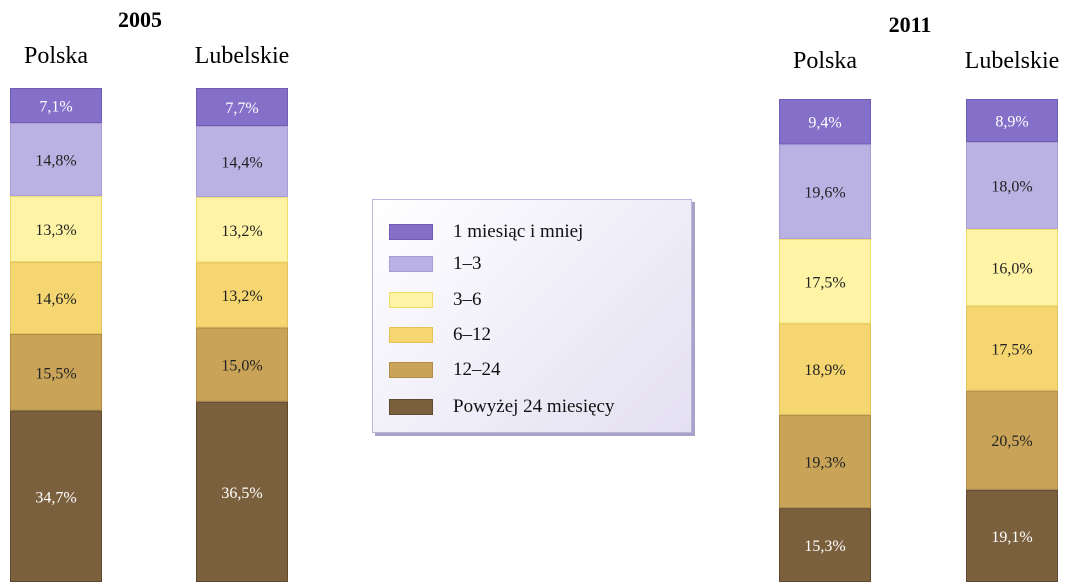 This screenshot has width=1077, height=585. What do you see at coordinates (140, 19) in the screenshot?
I see `group-title: 2005` at bounding box center [140, 19].